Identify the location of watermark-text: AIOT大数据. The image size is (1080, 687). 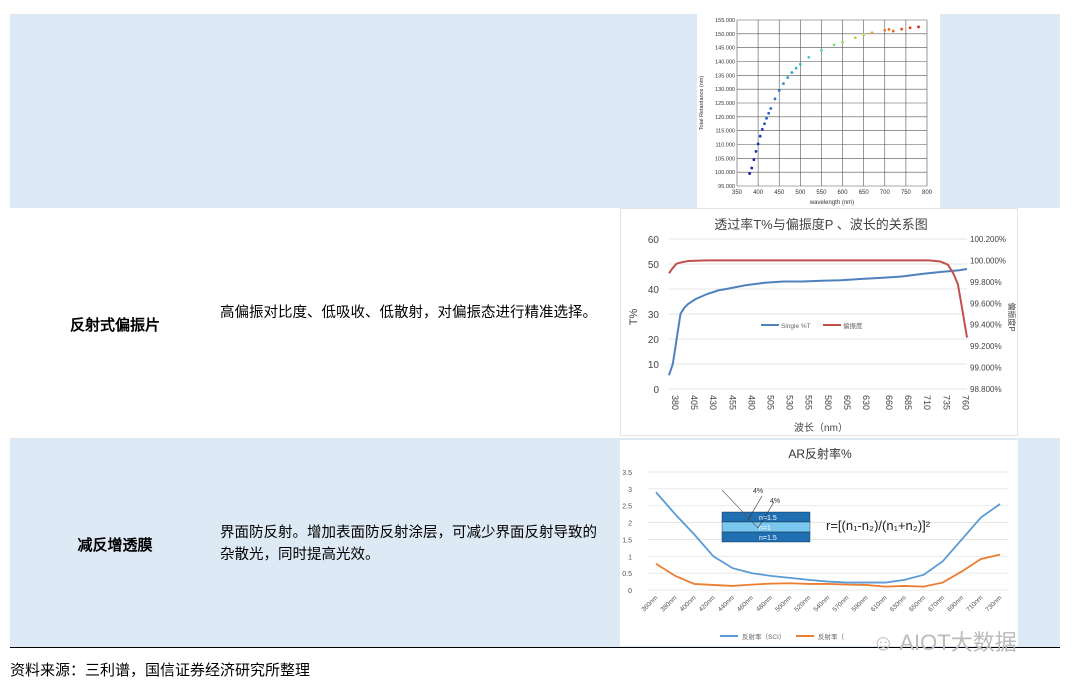
(958, 642).